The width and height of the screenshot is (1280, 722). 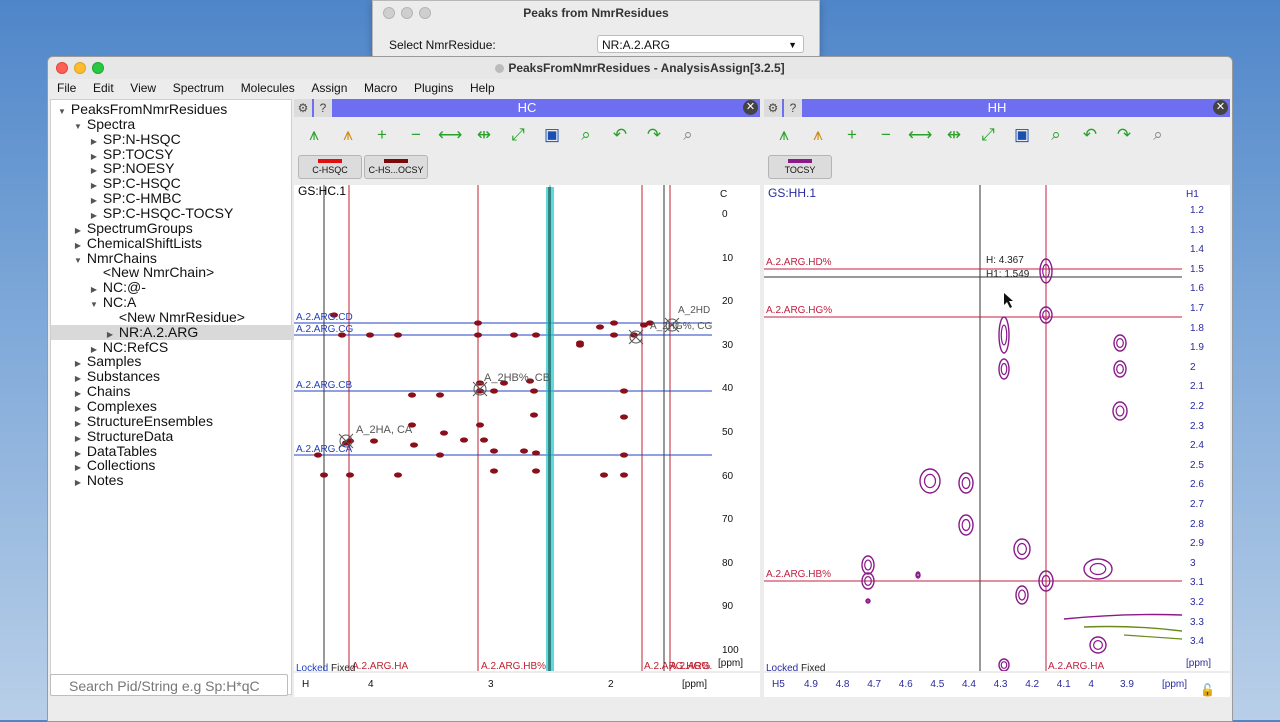 I want to click on menu-macro: Macro, so click(x=381, y=88).